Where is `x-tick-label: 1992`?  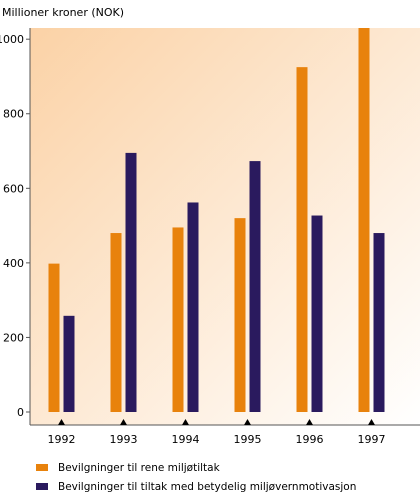 x-tick-label: 1992 is located at coordinates (62, 439).